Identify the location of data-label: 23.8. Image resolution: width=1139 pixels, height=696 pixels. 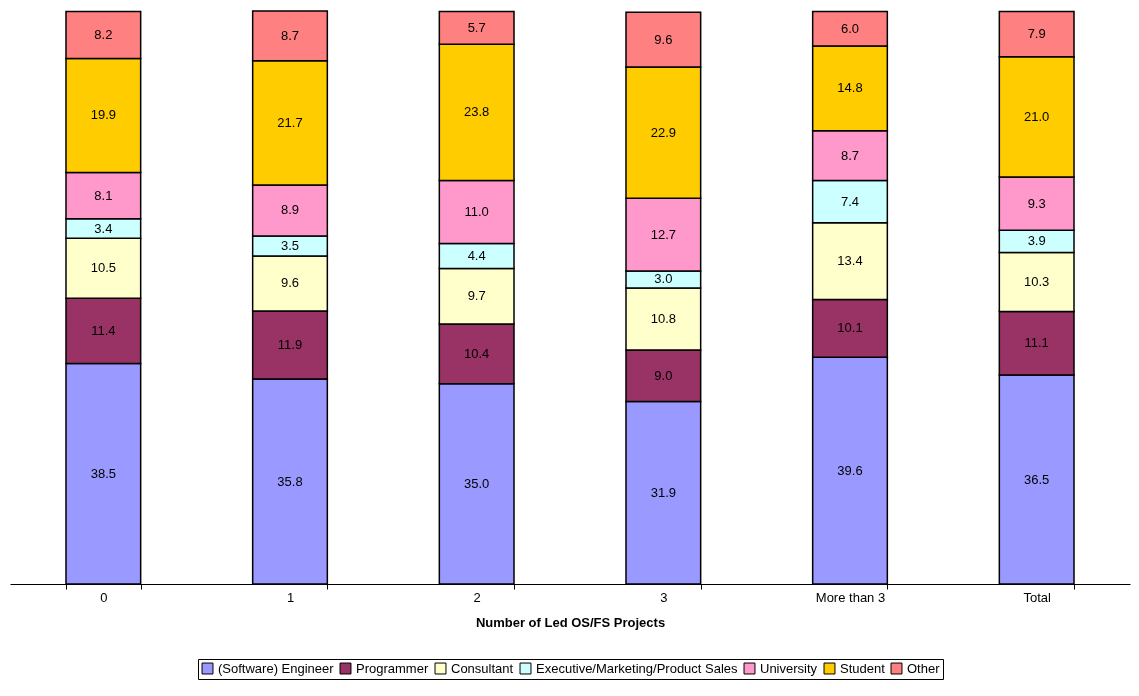
(477, 112).